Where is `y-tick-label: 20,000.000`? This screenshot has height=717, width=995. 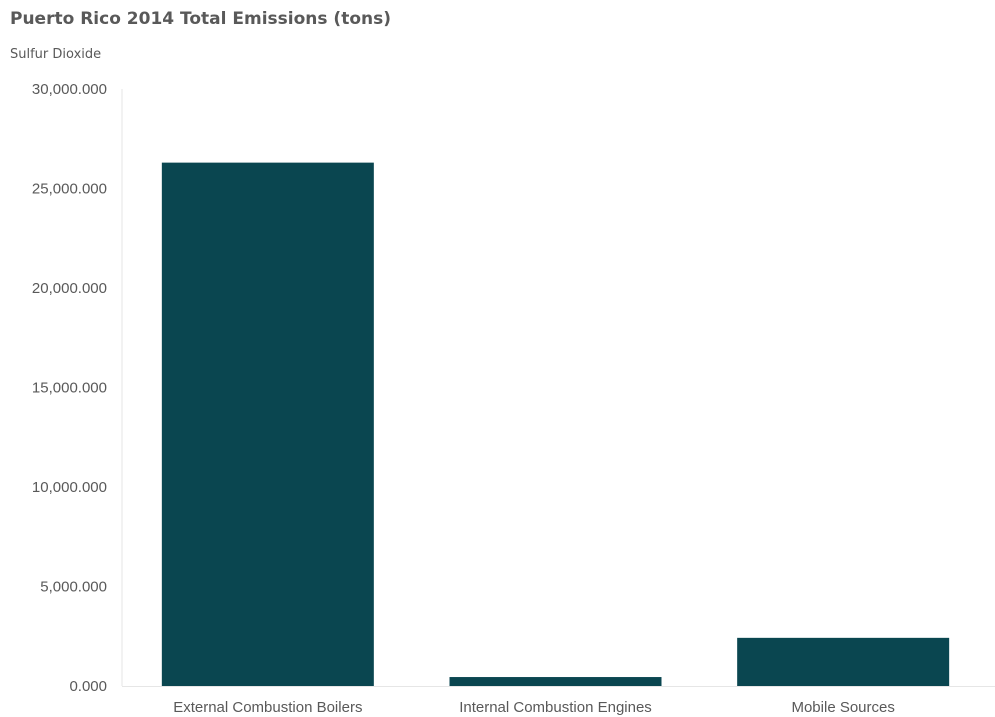
y-tick-label: 20,000.000 is located at coordinates (69, 288).